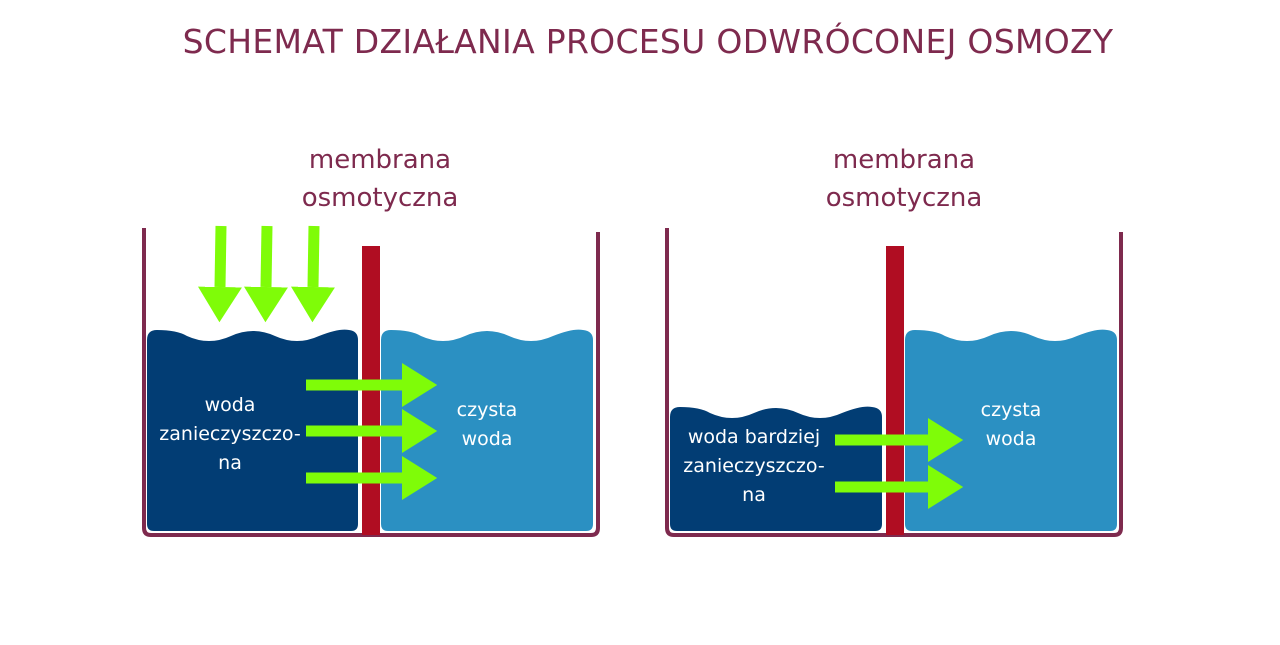 This screenshot has width=1280, height=645. I want to click on membrane-right, so click(895, 390).